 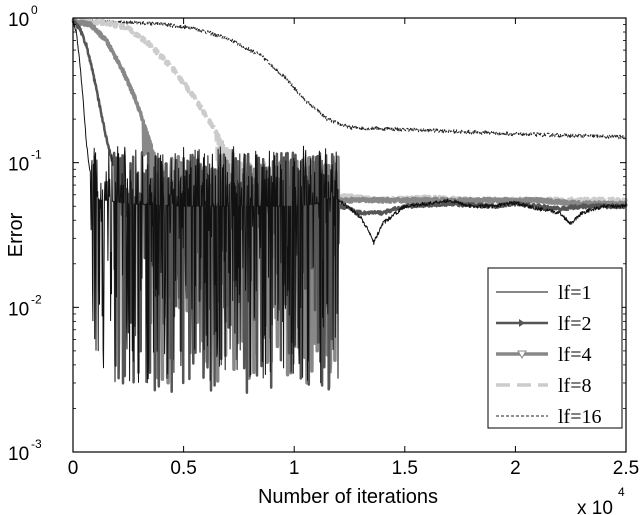 What do you see at coordinates (595, 506) in the screenshot?
I see `x-multiplier-label: x 10` at bounding box center [595, 506].